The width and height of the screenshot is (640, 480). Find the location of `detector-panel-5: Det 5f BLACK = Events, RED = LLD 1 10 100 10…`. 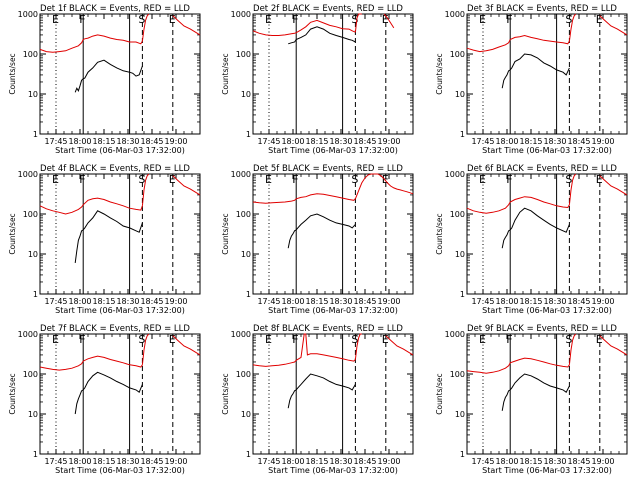

detector-panel-5: Det 5f BLACK = Events, RED = LLD 1 10 100 10… is located at coordinates (317, 239).